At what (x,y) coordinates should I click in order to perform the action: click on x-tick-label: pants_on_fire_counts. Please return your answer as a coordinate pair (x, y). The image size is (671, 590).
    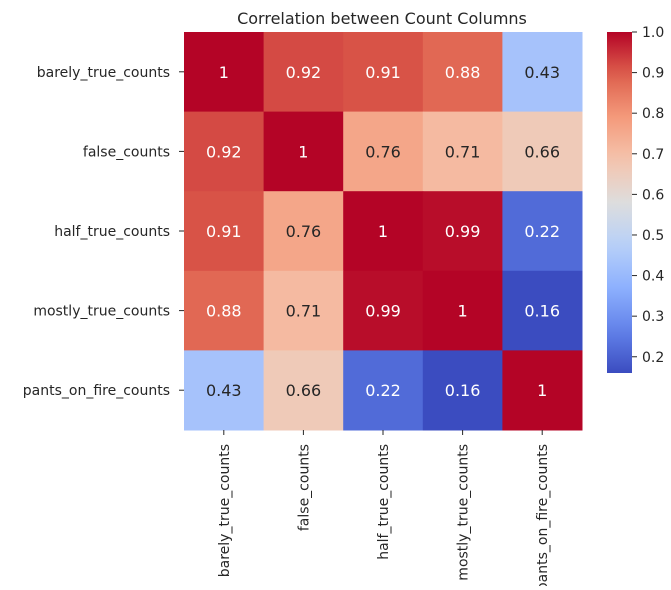
    Looking at the image, I should click on (543, 515).